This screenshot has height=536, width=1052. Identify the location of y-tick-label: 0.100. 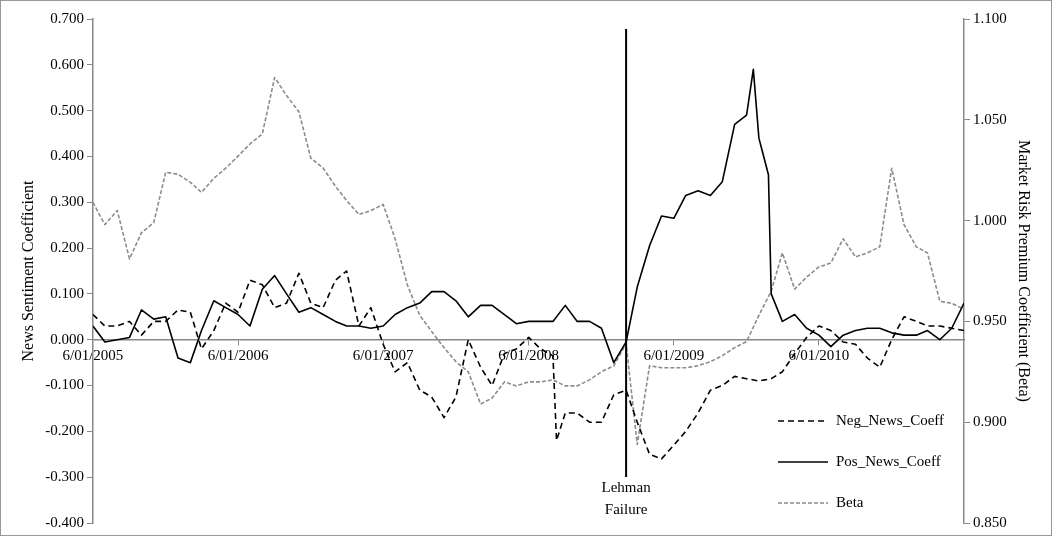
(67, 292).